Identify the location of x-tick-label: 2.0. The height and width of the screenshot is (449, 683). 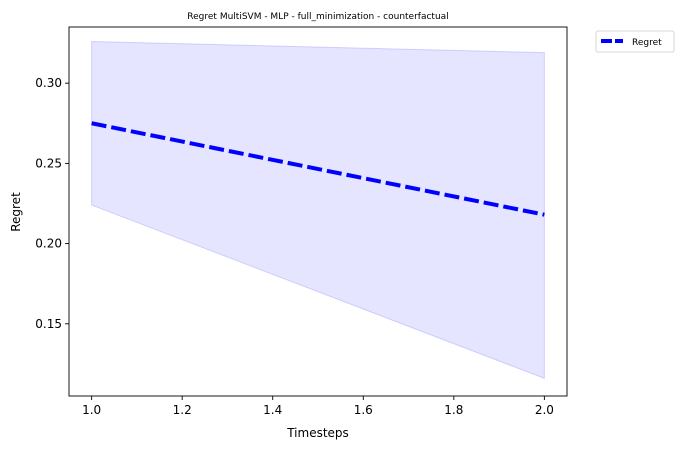
(544, 410).